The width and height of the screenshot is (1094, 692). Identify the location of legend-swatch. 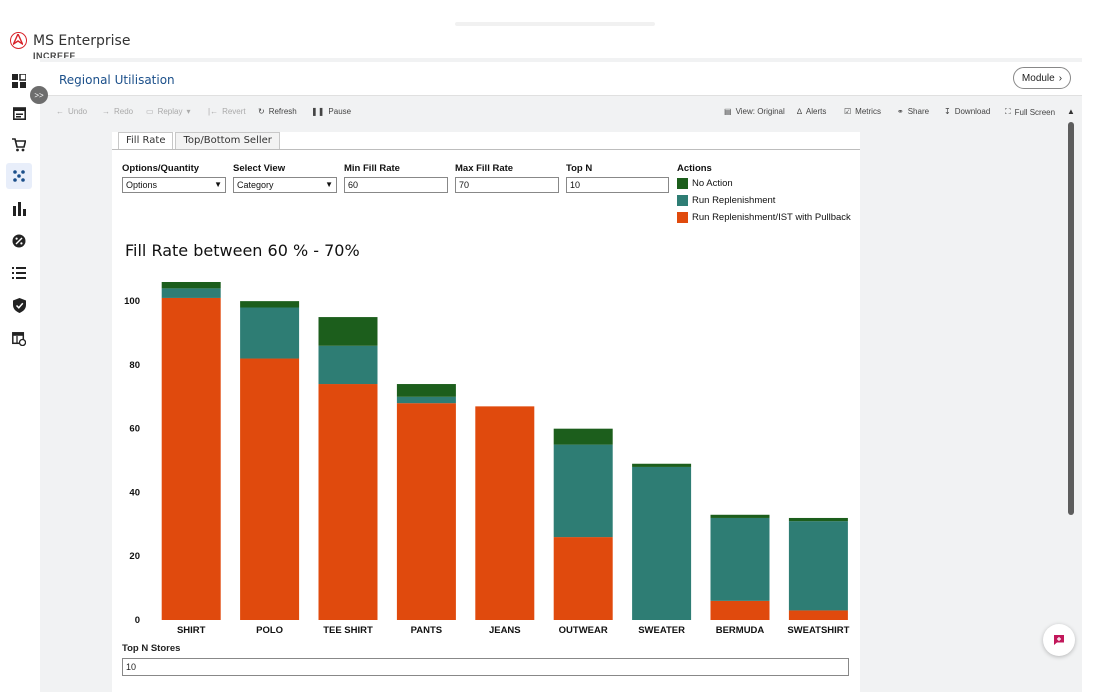
(682, 200).